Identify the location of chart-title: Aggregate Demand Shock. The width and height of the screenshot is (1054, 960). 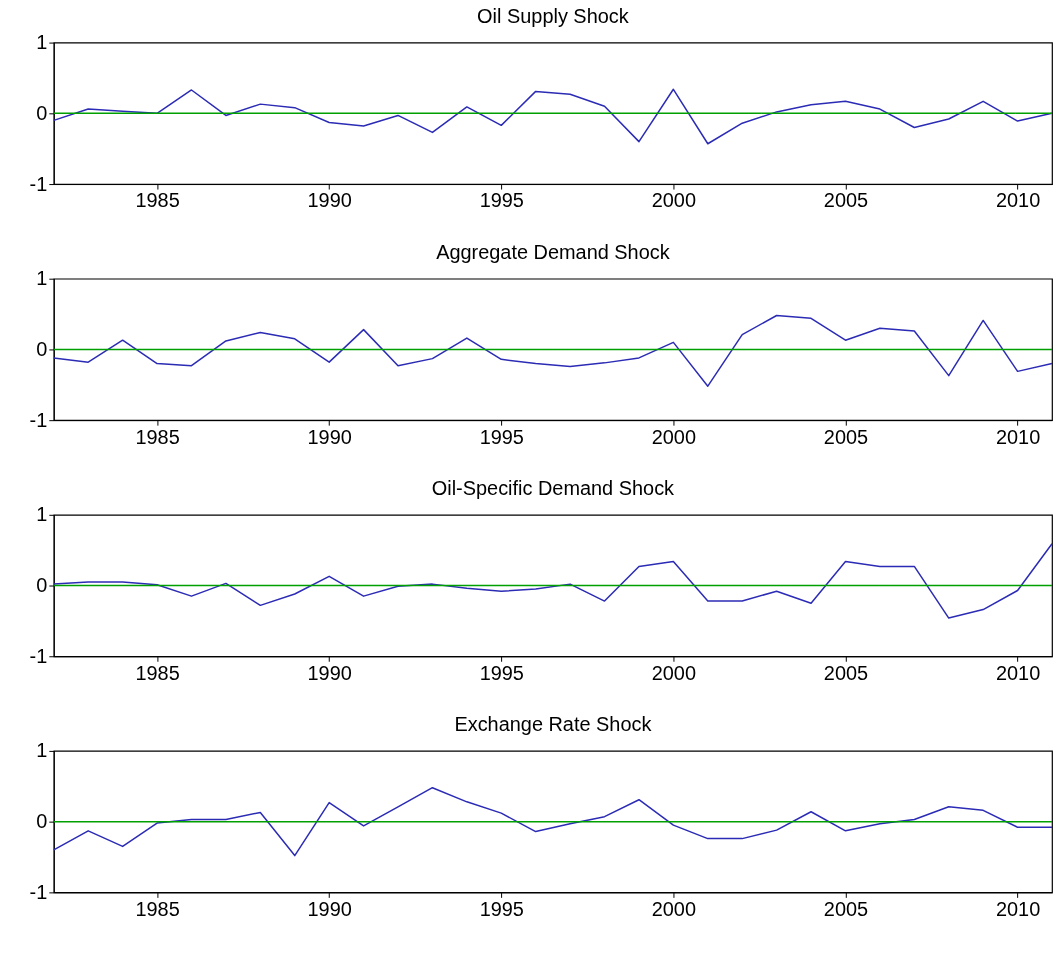
(553, 251).